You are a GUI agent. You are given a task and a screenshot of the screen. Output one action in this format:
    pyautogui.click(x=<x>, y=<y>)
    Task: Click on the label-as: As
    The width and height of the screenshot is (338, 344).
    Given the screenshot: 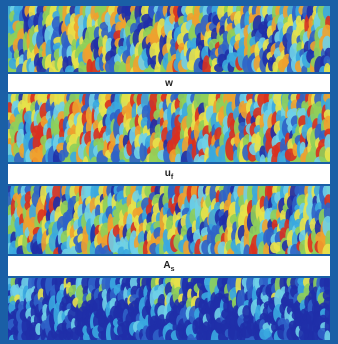 What is the action you would take?
    pyautogui.click(x=169, y=266)
    